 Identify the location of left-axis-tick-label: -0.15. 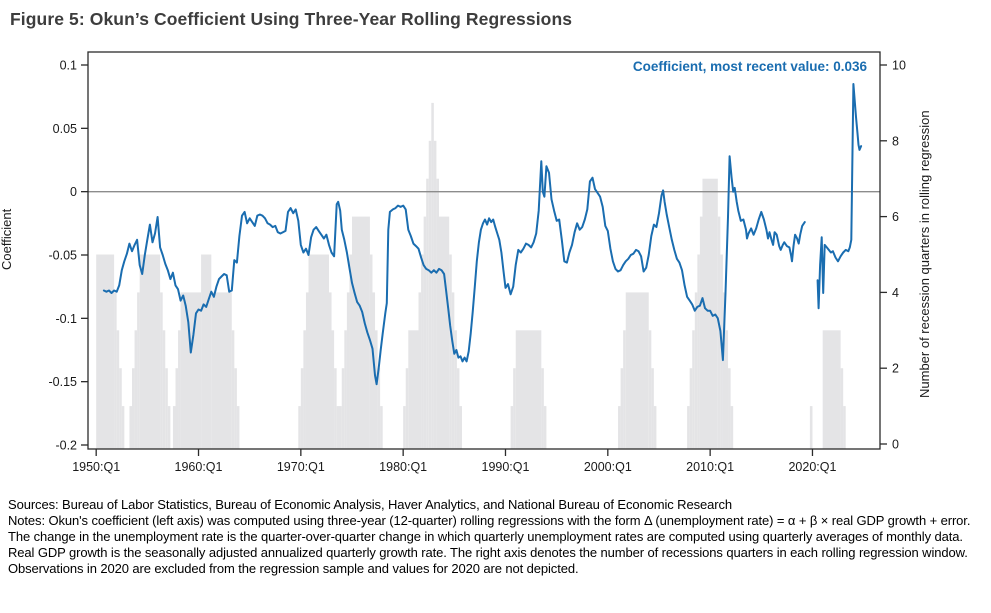
(63, 382).